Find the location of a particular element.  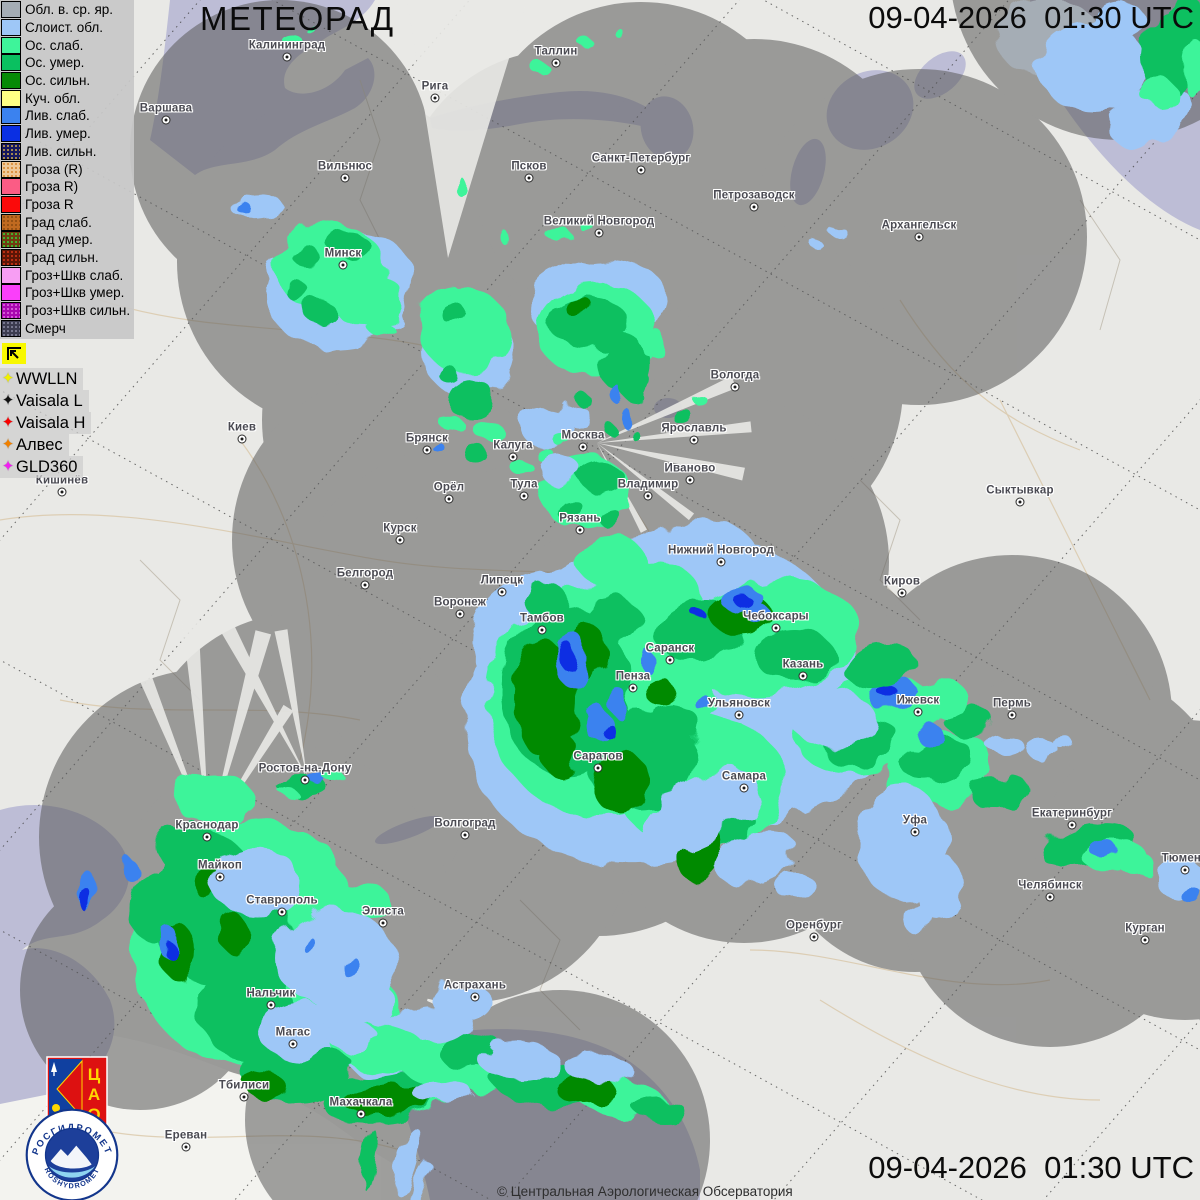

city-marker: Калининград is located at coordinates (287, 51).